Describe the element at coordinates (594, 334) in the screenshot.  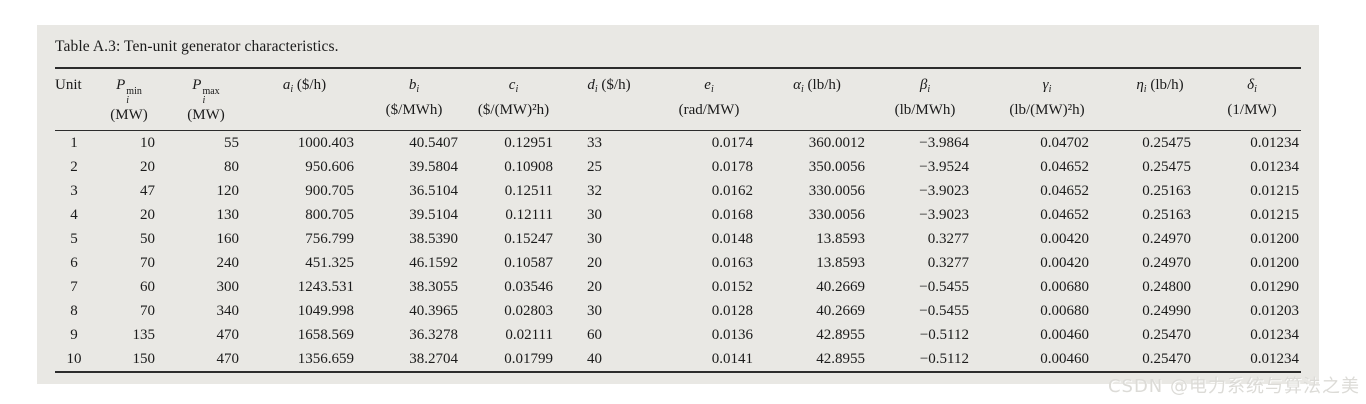
I see `cell-d-row-9: 60` at that location.